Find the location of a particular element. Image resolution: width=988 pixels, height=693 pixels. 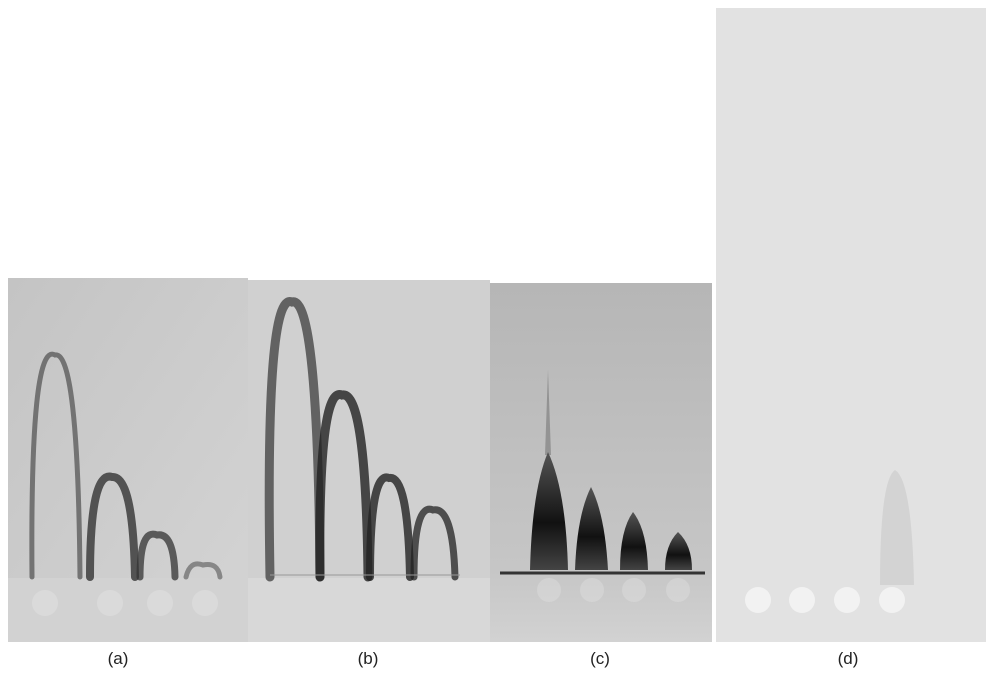

panel-label: (b) is located at coordinates (368, 658).